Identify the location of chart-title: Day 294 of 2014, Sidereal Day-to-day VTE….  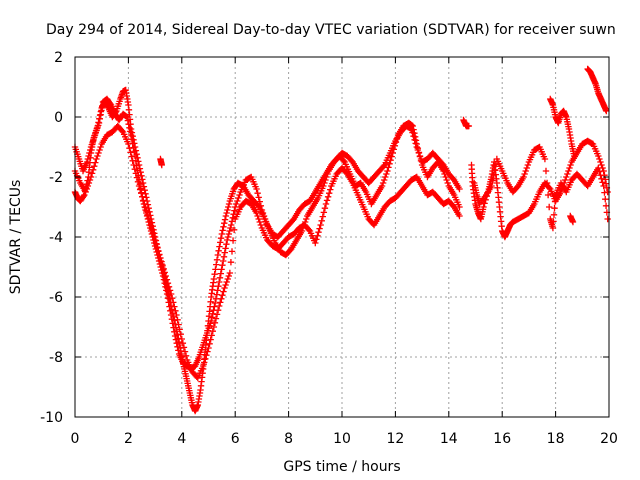
(331, 30).